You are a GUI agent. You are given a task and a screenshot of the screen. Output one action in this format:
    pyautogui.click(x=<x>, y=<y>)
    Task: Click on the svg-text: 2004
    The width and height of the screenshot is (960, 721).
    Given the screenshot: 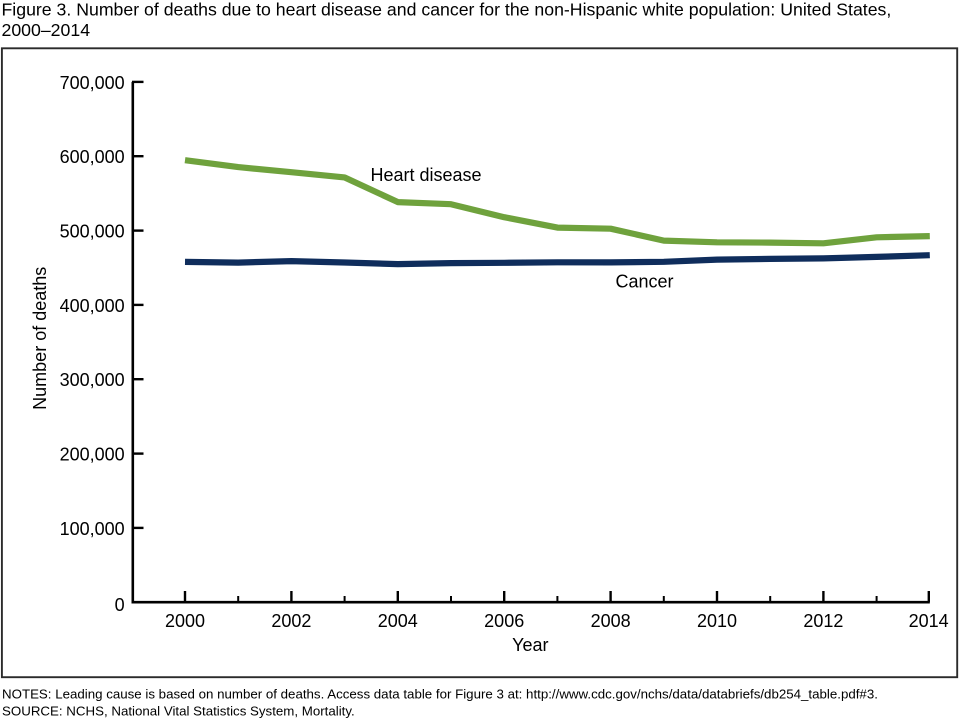 What is the action you would take?
    pyautogui.click(x=398, y=621)
    